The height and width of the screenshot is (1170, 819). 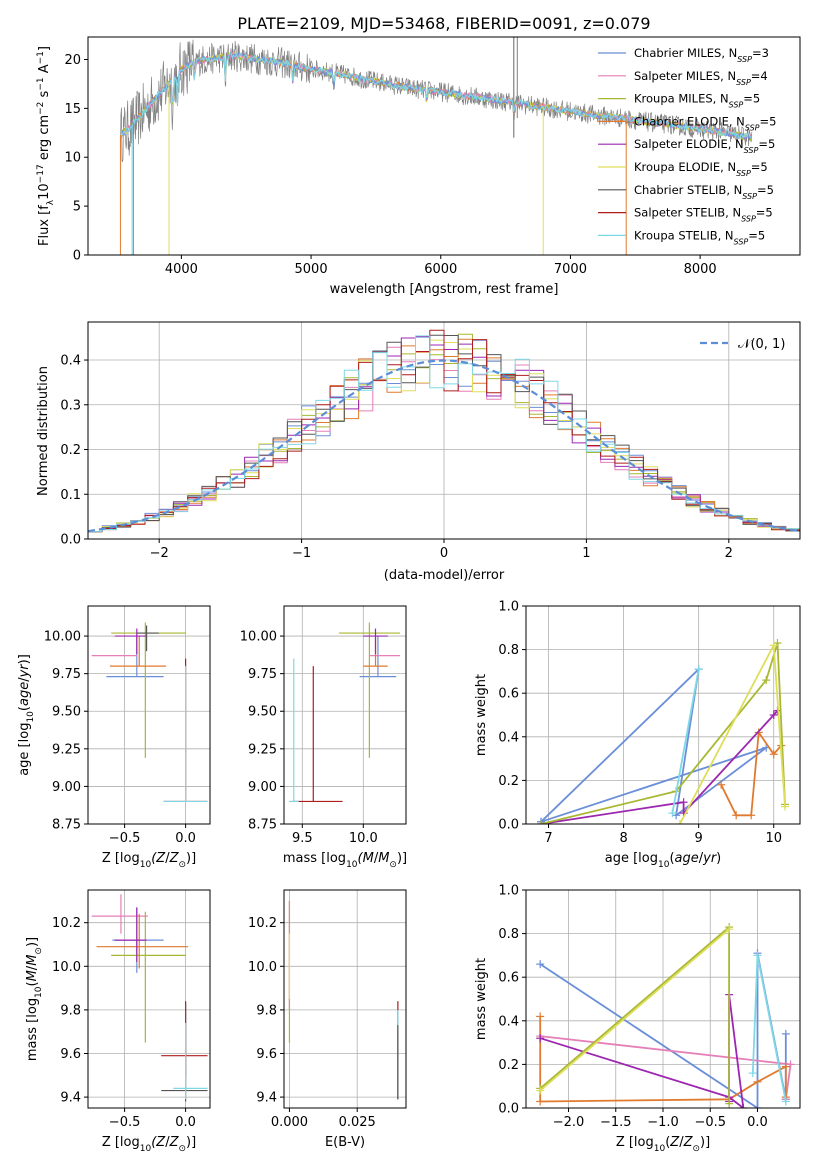 I want to click on x-axis-label-part: Z [log, so click(x=635, y=1142).